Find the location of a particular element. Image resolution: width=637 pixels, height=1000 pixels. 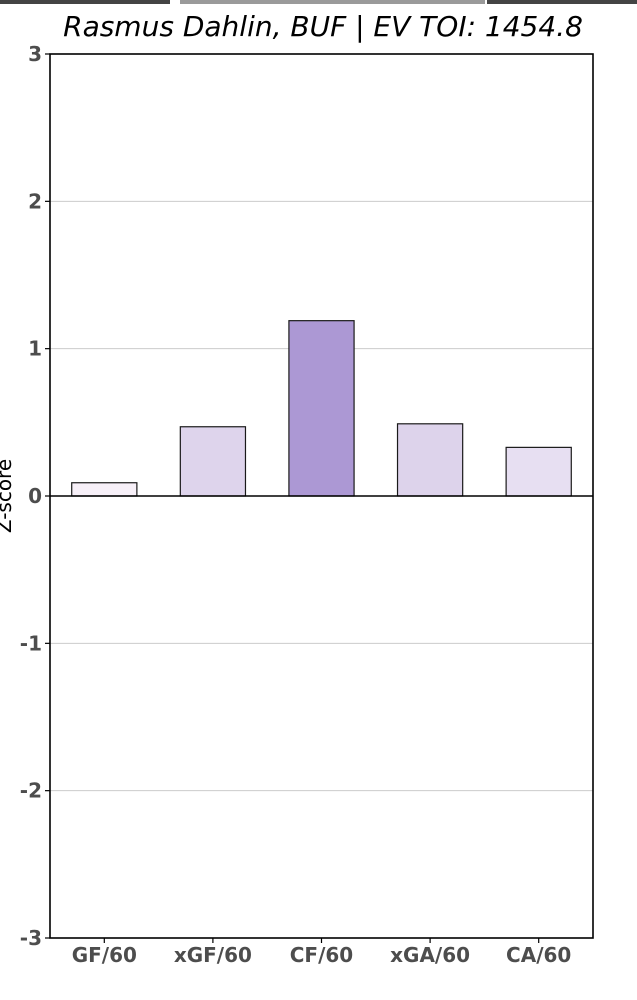

y-tick-label: 1 is located at coordinates (35, 349).